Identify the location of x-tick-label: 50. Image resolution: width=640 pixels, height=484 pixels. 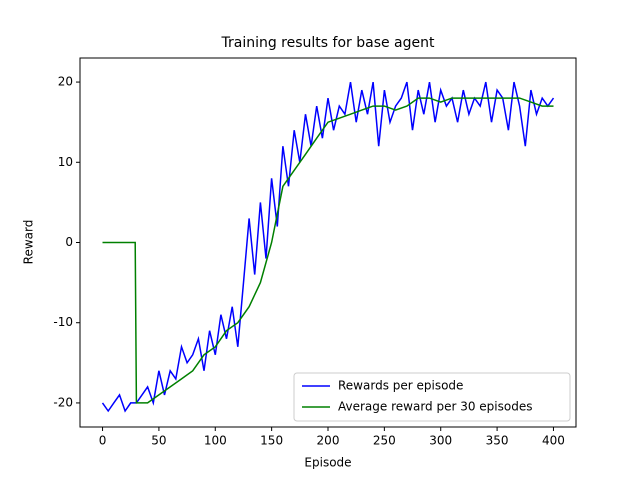
(158, 441).